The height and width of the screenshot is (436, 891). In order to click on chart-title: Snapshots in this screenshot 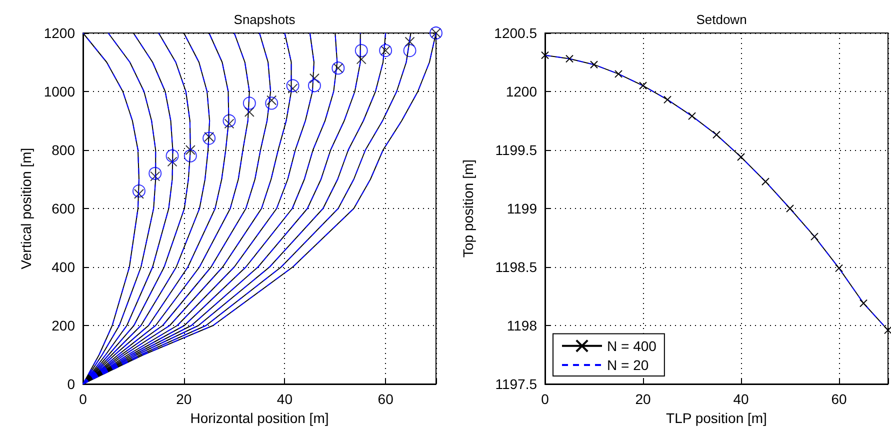, I will do `click(265, 19)`.